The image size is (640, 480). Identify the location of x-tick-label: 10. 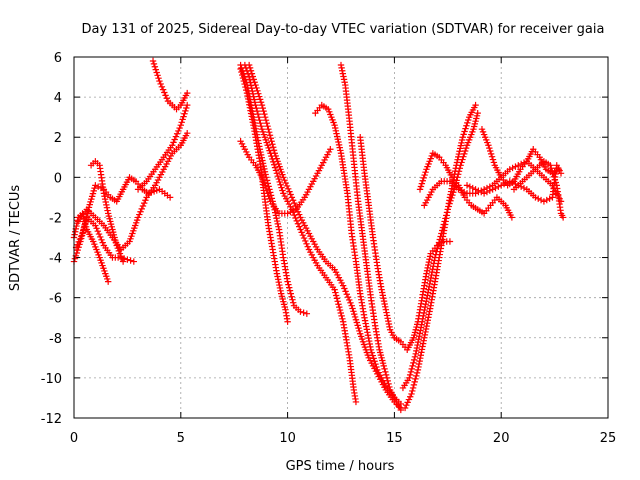
(287, 438).